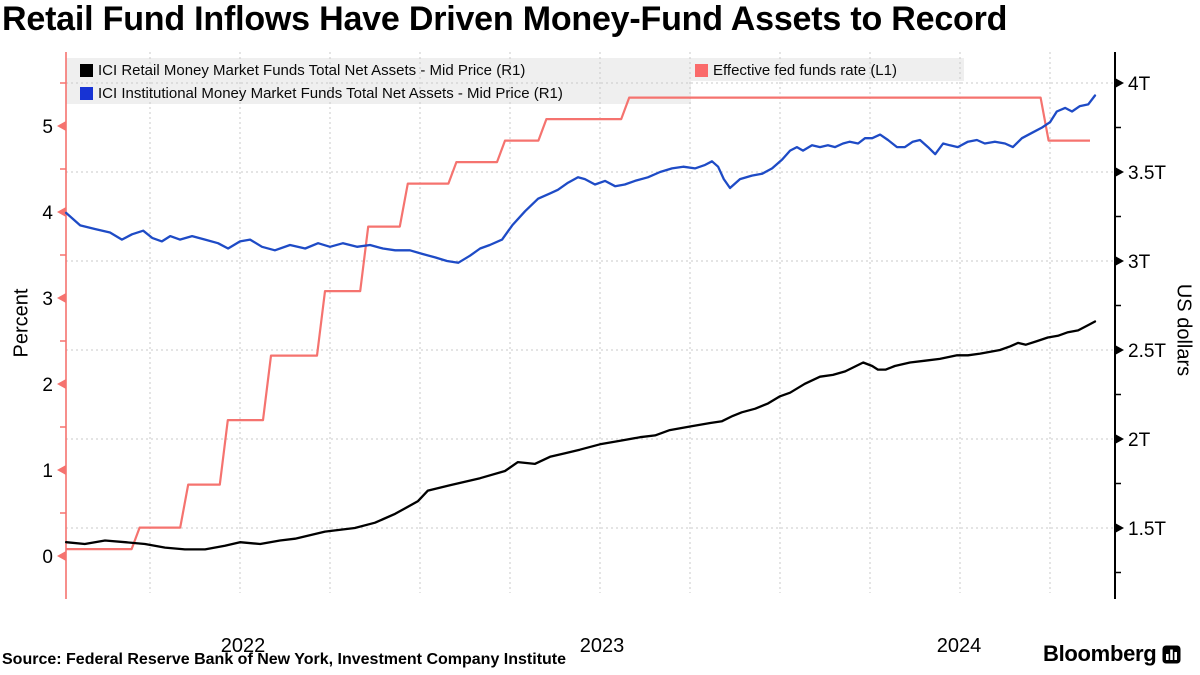  What do you see at coordinates (47, 213) in the screenshot?
I see `left-axis-tick-label: 4` at bounding box center [47, 213].